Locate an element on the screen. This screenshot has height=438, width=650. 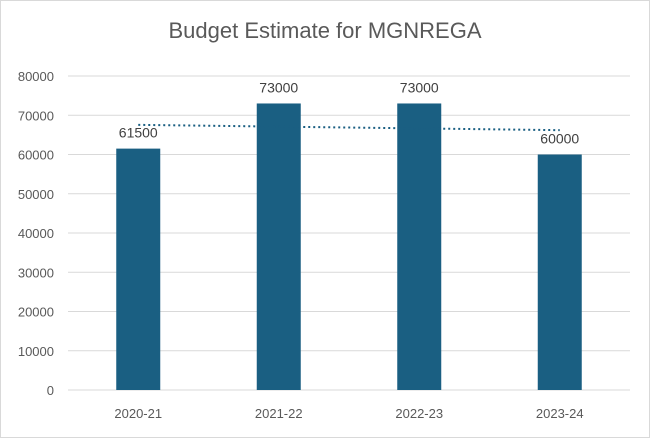
y-tick-label: 10000 is located at coordinates (36, 351).